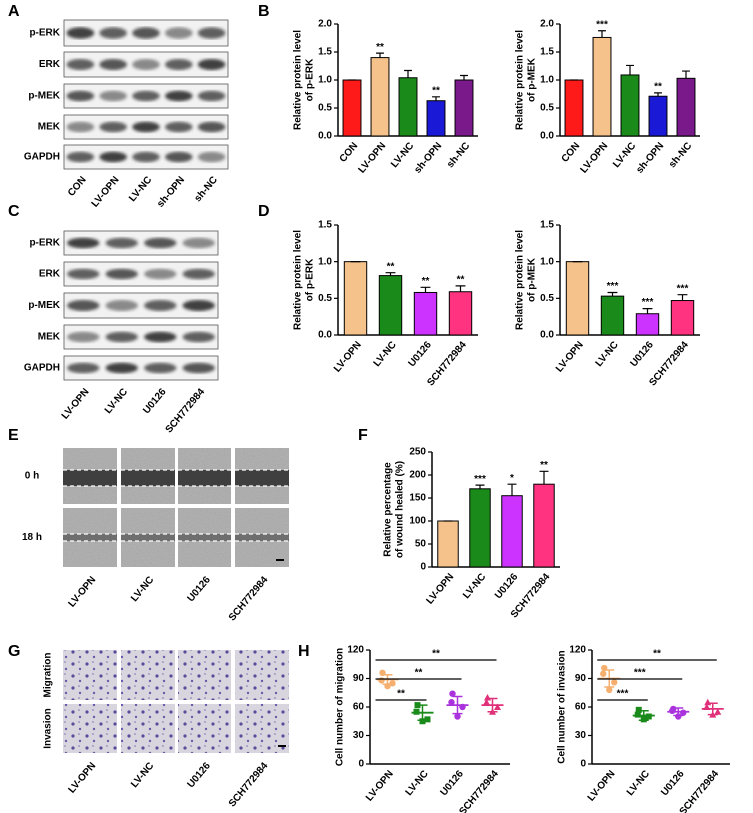 The width and height of the screenshot is (753, 813). What do you see at coordinates (359, 735) in the screenshot?
I see `y-tick-label: 30` at bounding box center [359, 735].